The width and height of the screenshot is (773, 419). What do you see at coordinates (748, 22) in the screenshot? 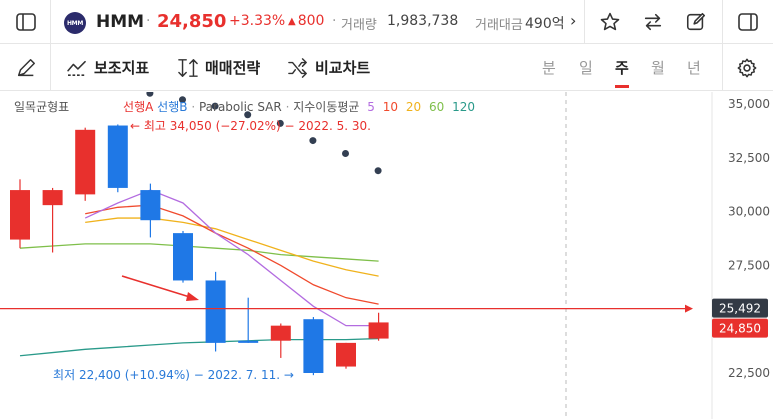
I see `panel-toggle-icon` at bounding box center [748, 22].